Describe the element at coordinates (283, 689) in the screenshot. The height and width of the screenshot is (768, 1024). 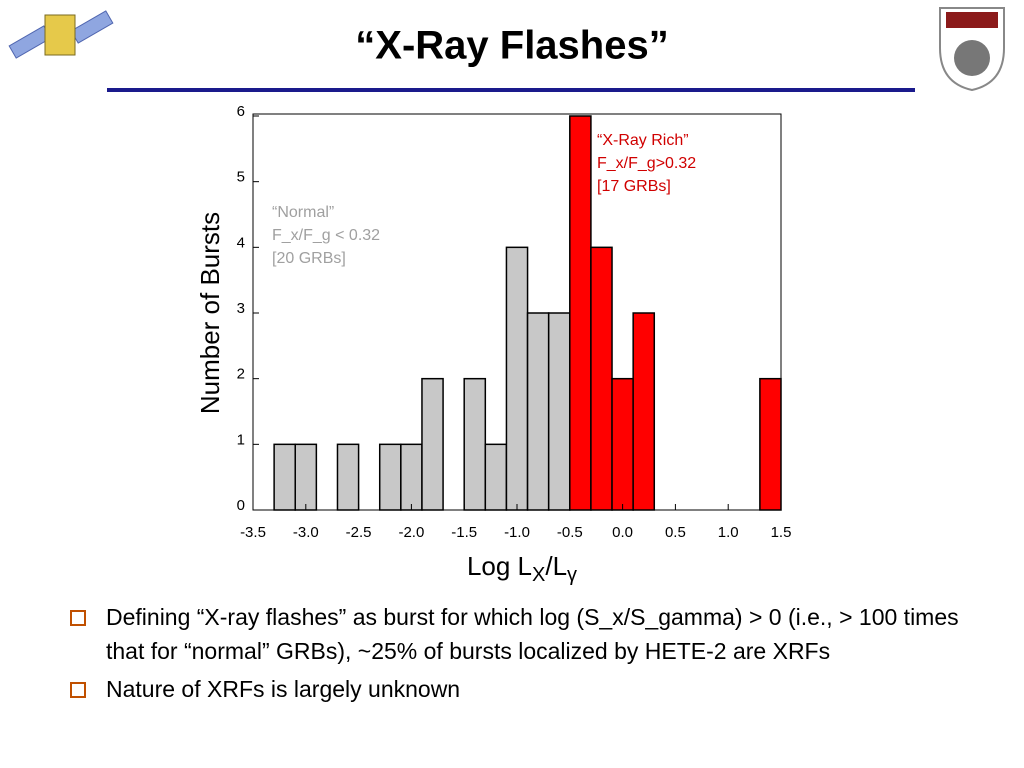
I see `bullet-text: Nature of XRFs is largely unknown` at that location.